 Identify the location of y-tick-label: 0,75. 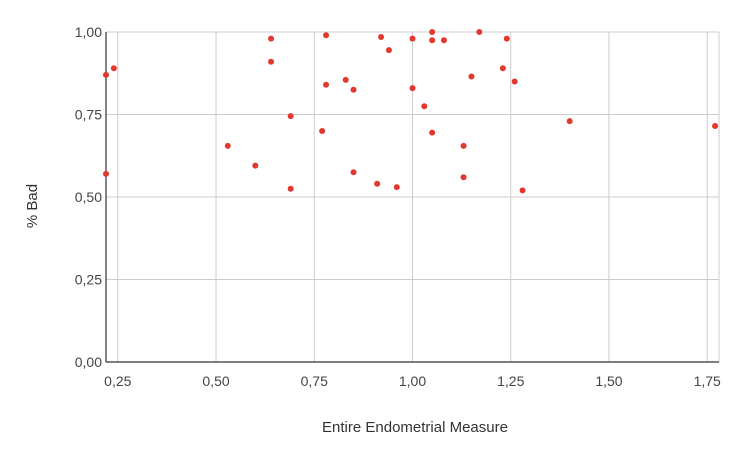
(88, 115).